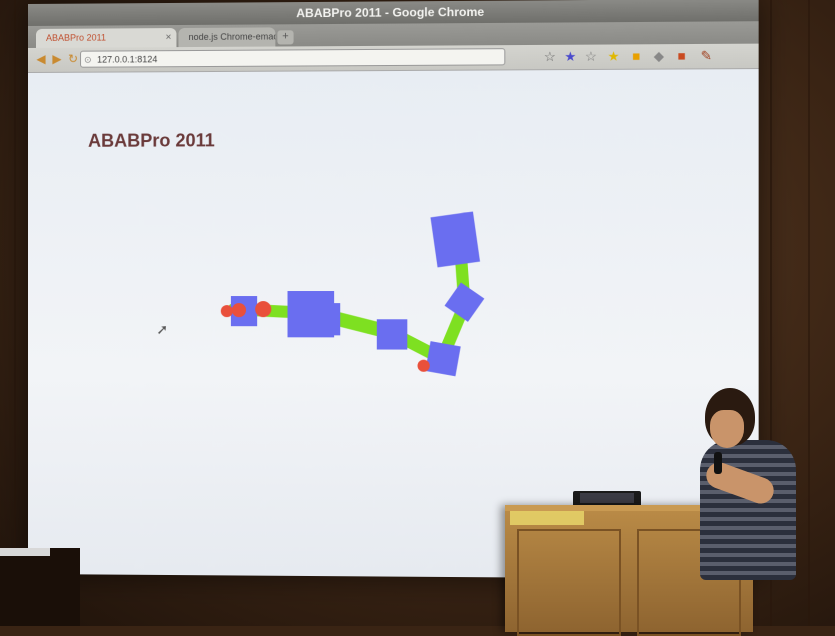 The image size is (835, 636). Describe the element at coordinates (40, 587) in the screenshot. I see `left-stand` at that location.